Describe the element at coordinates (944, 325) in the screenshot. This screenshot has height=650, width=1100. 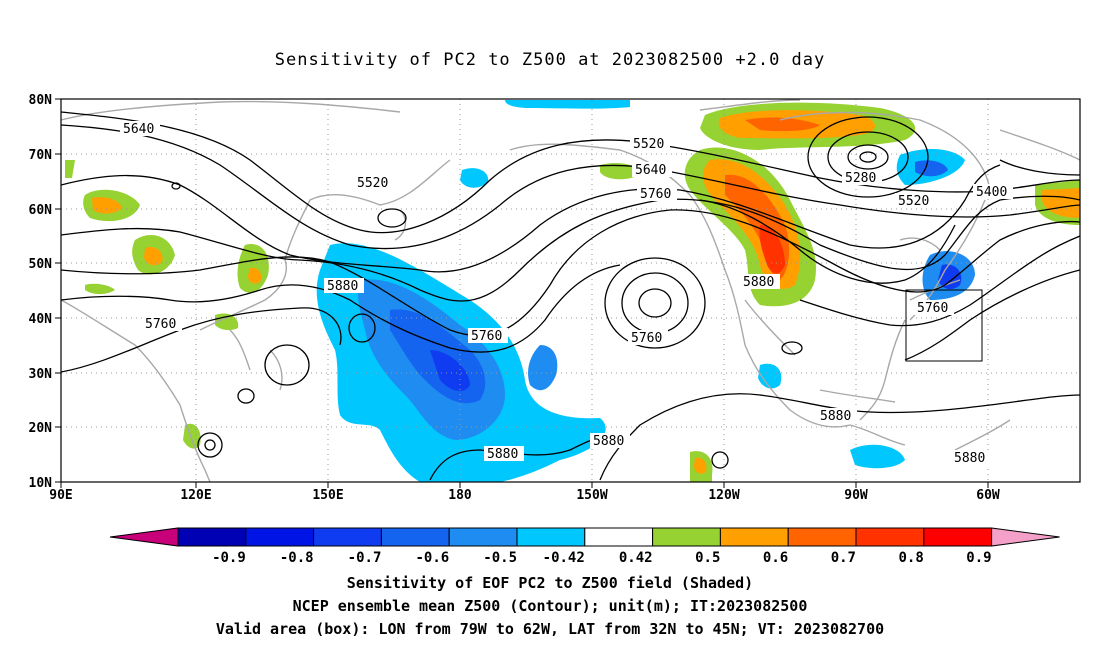
I see `valid-area-box` at that location.